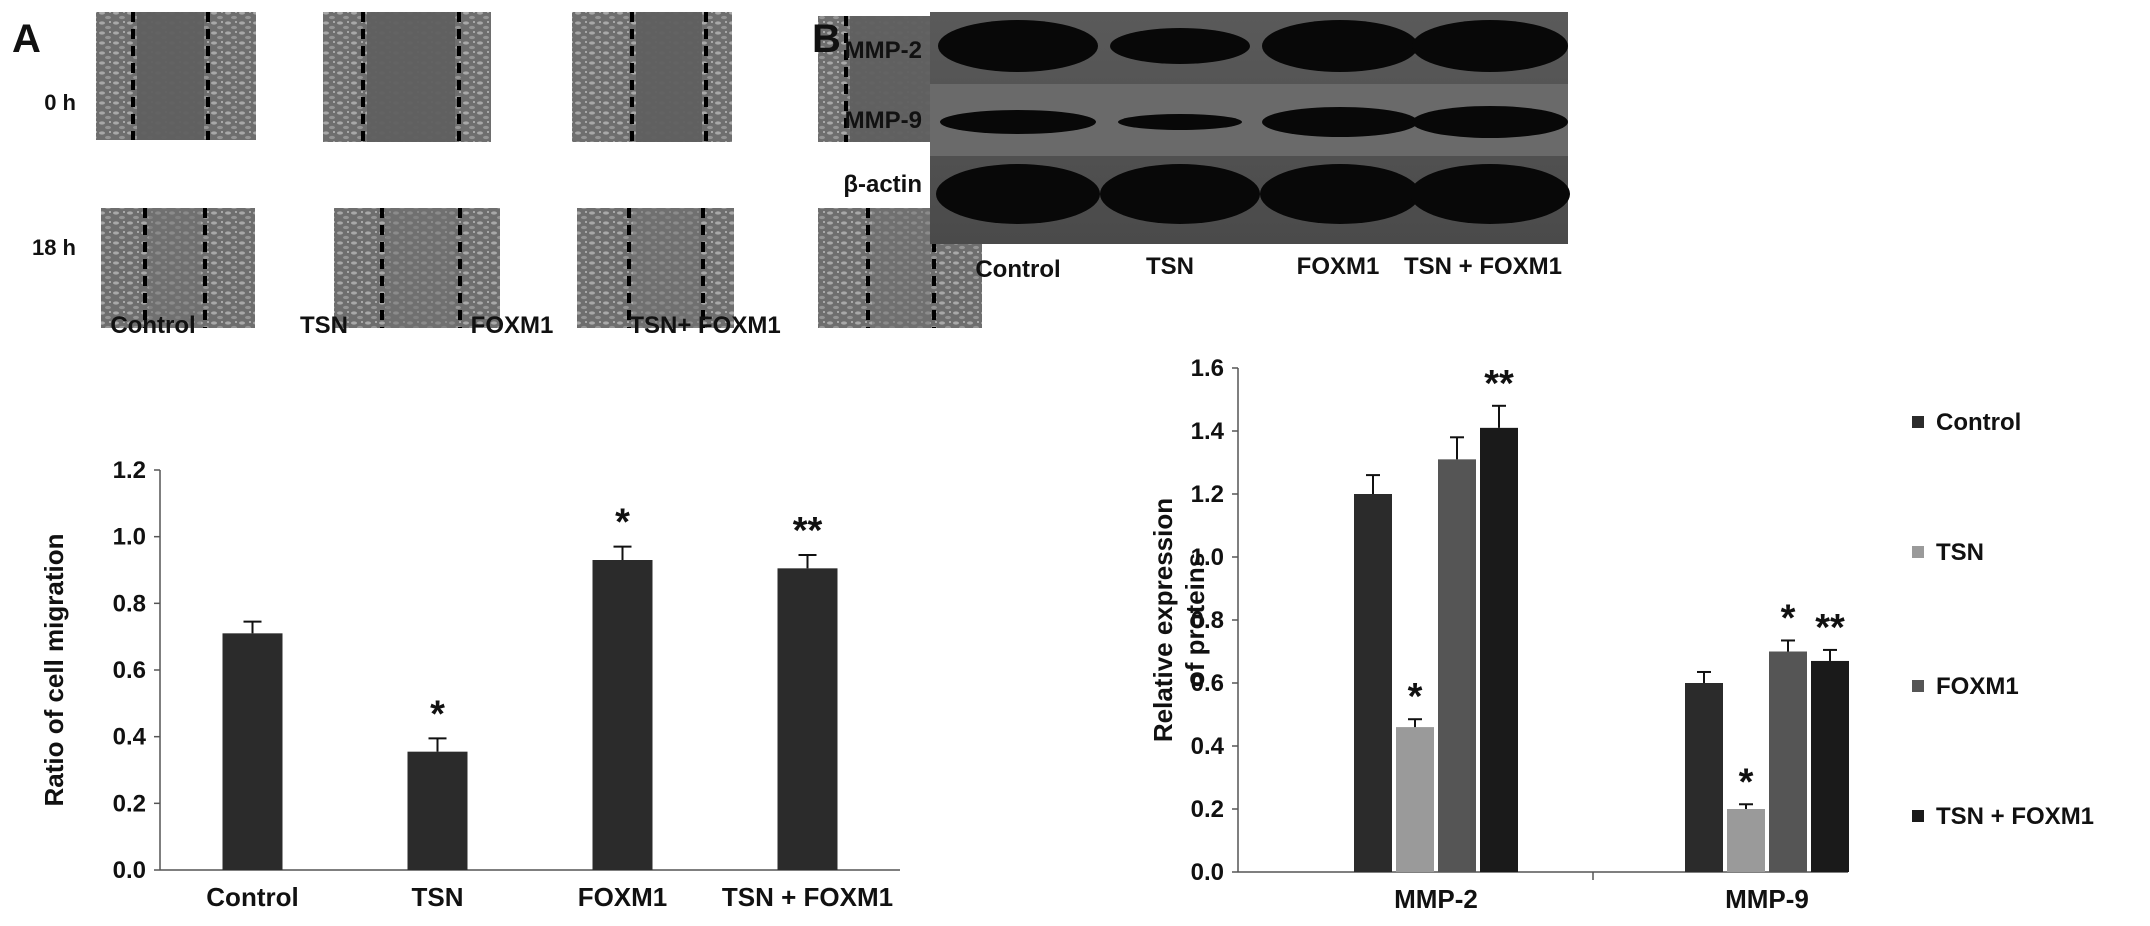  Describe the element at coordinates (1436, 899) in the screenshot. I see `x-tick-label: MMP-2` at that location.